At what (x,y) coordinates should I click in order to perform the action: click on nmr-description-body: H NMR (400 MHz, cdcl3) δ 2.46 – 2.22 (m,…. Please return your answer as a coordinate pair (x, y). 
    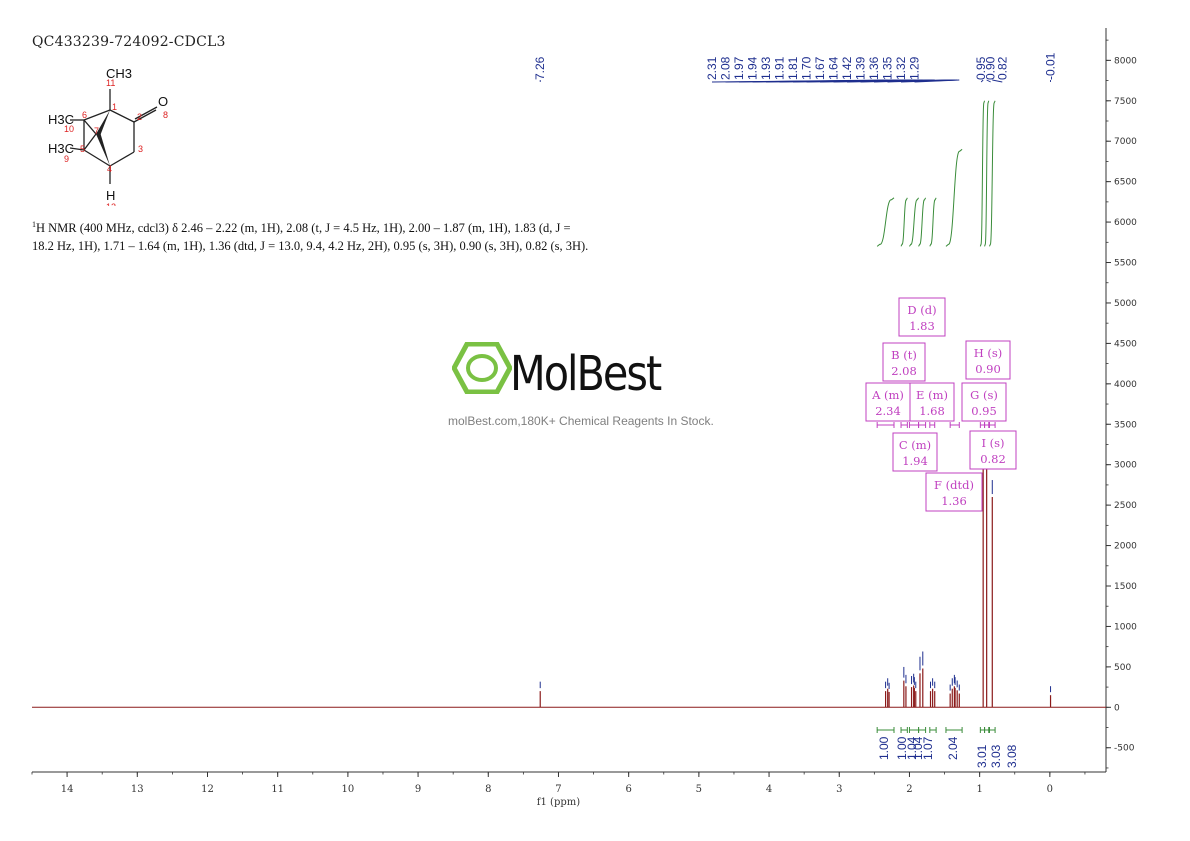
    Looking at the image, I should click on (310, 237).